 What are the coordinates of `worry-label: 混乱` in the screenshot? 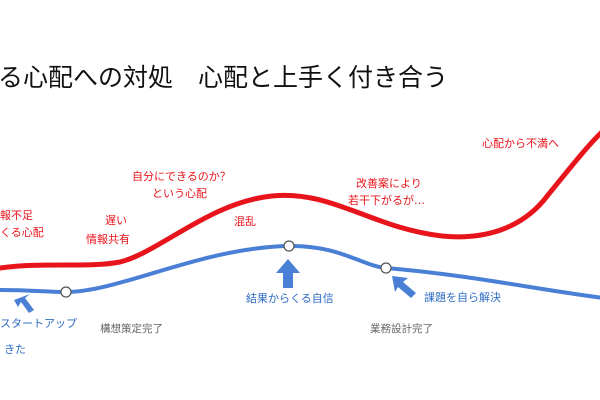 It's located at (245, 221).